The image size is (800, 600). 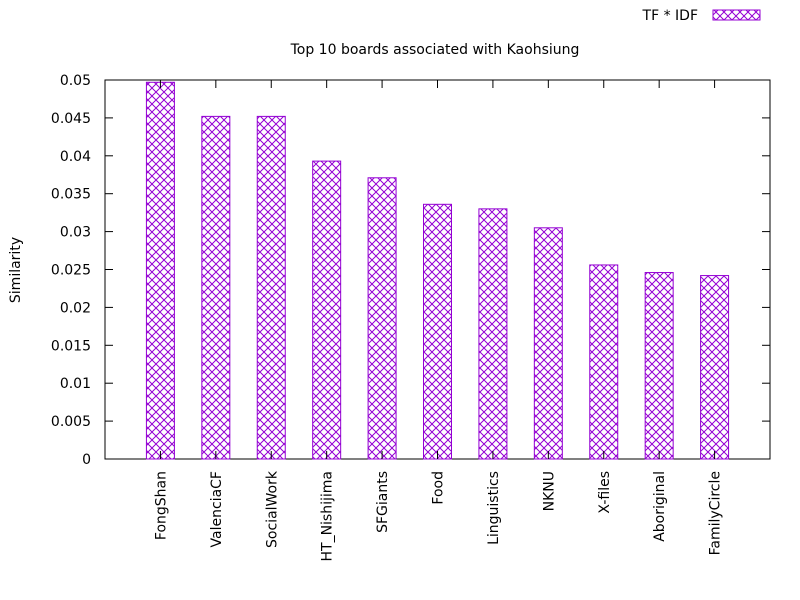 What do you see at coordinates (716, 513) in the screenshot?
I see `x-tick-label: FamilyCircle` at bounding box center [716, 513].